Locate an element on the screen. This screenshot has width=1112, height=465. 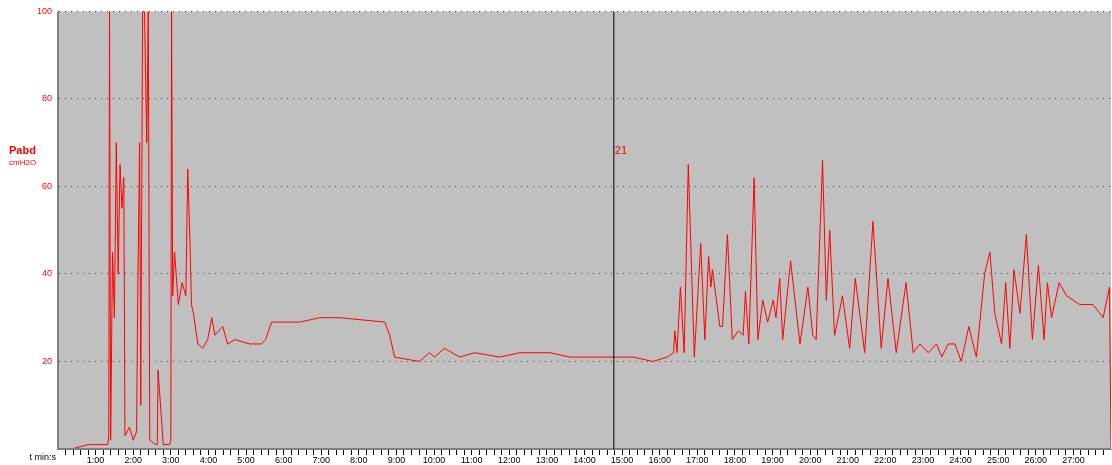
y-tick-label: 60 is located at coordinates (46, 185).